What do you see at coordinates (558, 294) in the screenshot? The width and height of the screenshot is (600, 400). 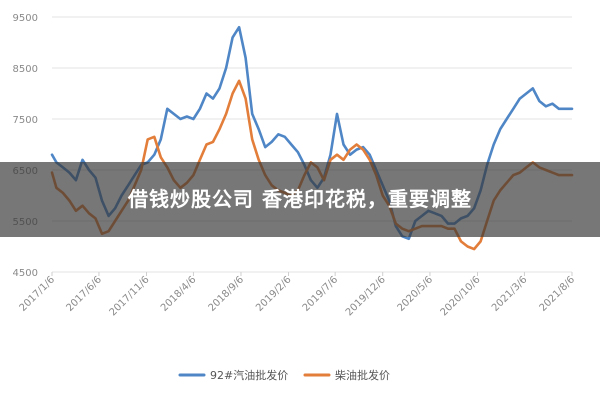 I see `x-tick-label: 2021/8/6` at bounding box center [558, 294].